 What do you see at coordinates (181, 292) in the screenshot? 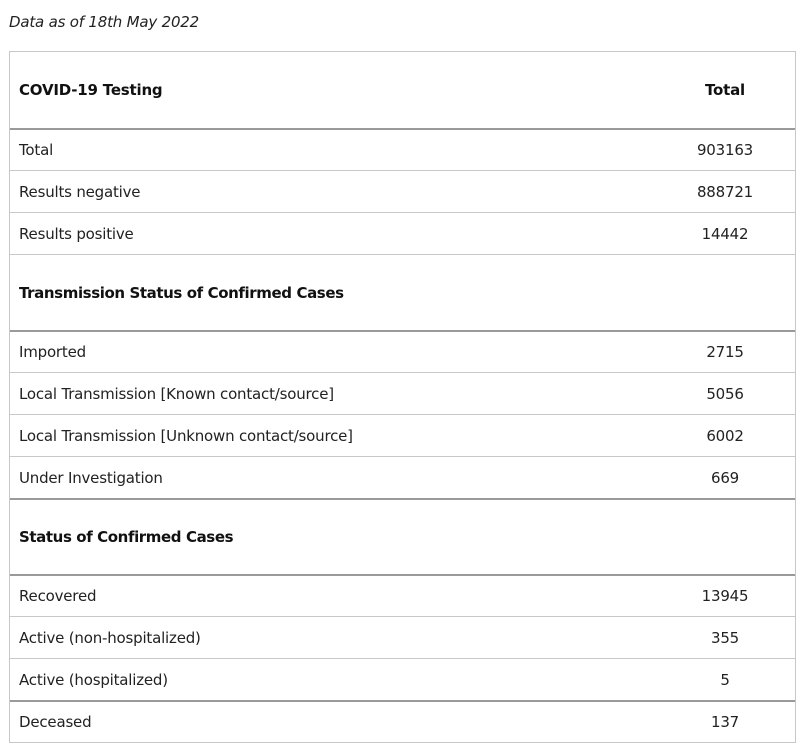
I see `section-title: Transmission Status of Confirmed Cases` at bounding box center [181, 292].